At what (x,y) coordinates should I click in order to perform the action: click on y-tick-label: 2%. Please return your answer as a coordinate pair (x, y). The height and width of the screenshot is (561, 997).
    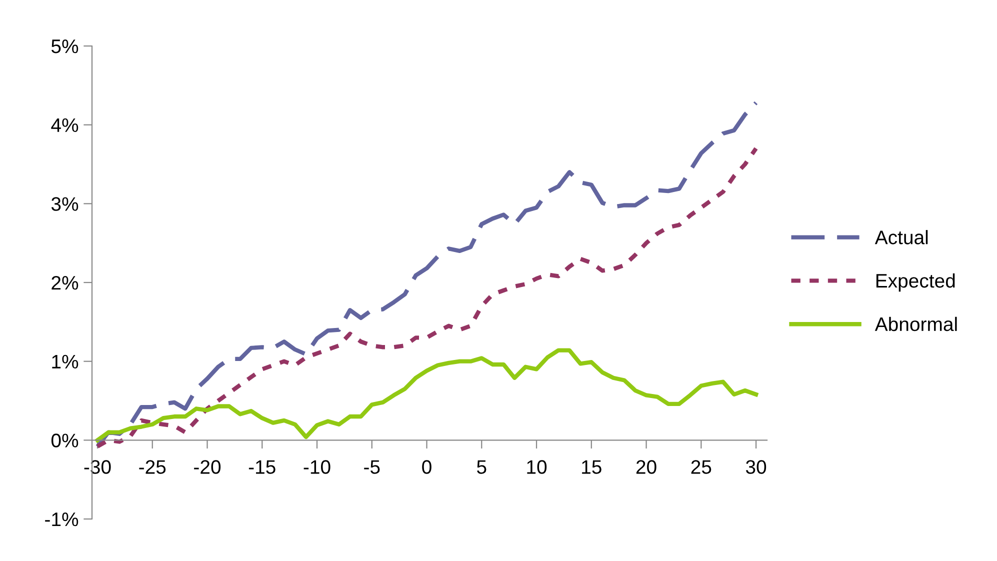
    Looking at the image, I should click on (65, 283).